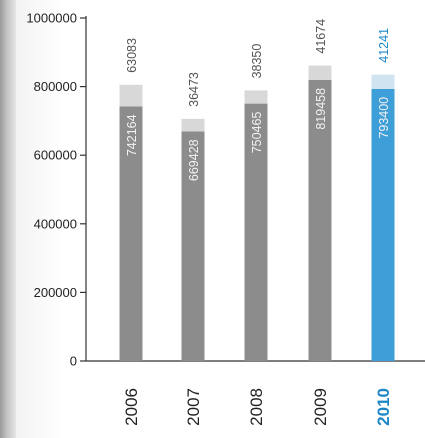 The height and width of the screenshot is (438, 425). I want to click on page-binding-shadow, so click(8, 219).